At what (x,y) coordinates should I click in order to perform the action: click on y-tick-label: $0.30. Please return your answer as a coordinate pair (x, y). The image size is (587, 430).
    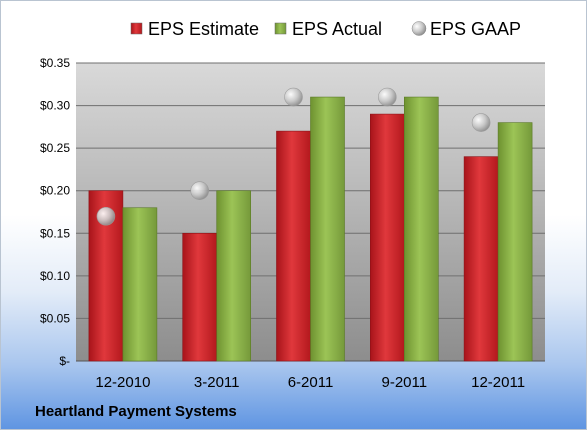
    Looking at the image, I should click on (55, 106).